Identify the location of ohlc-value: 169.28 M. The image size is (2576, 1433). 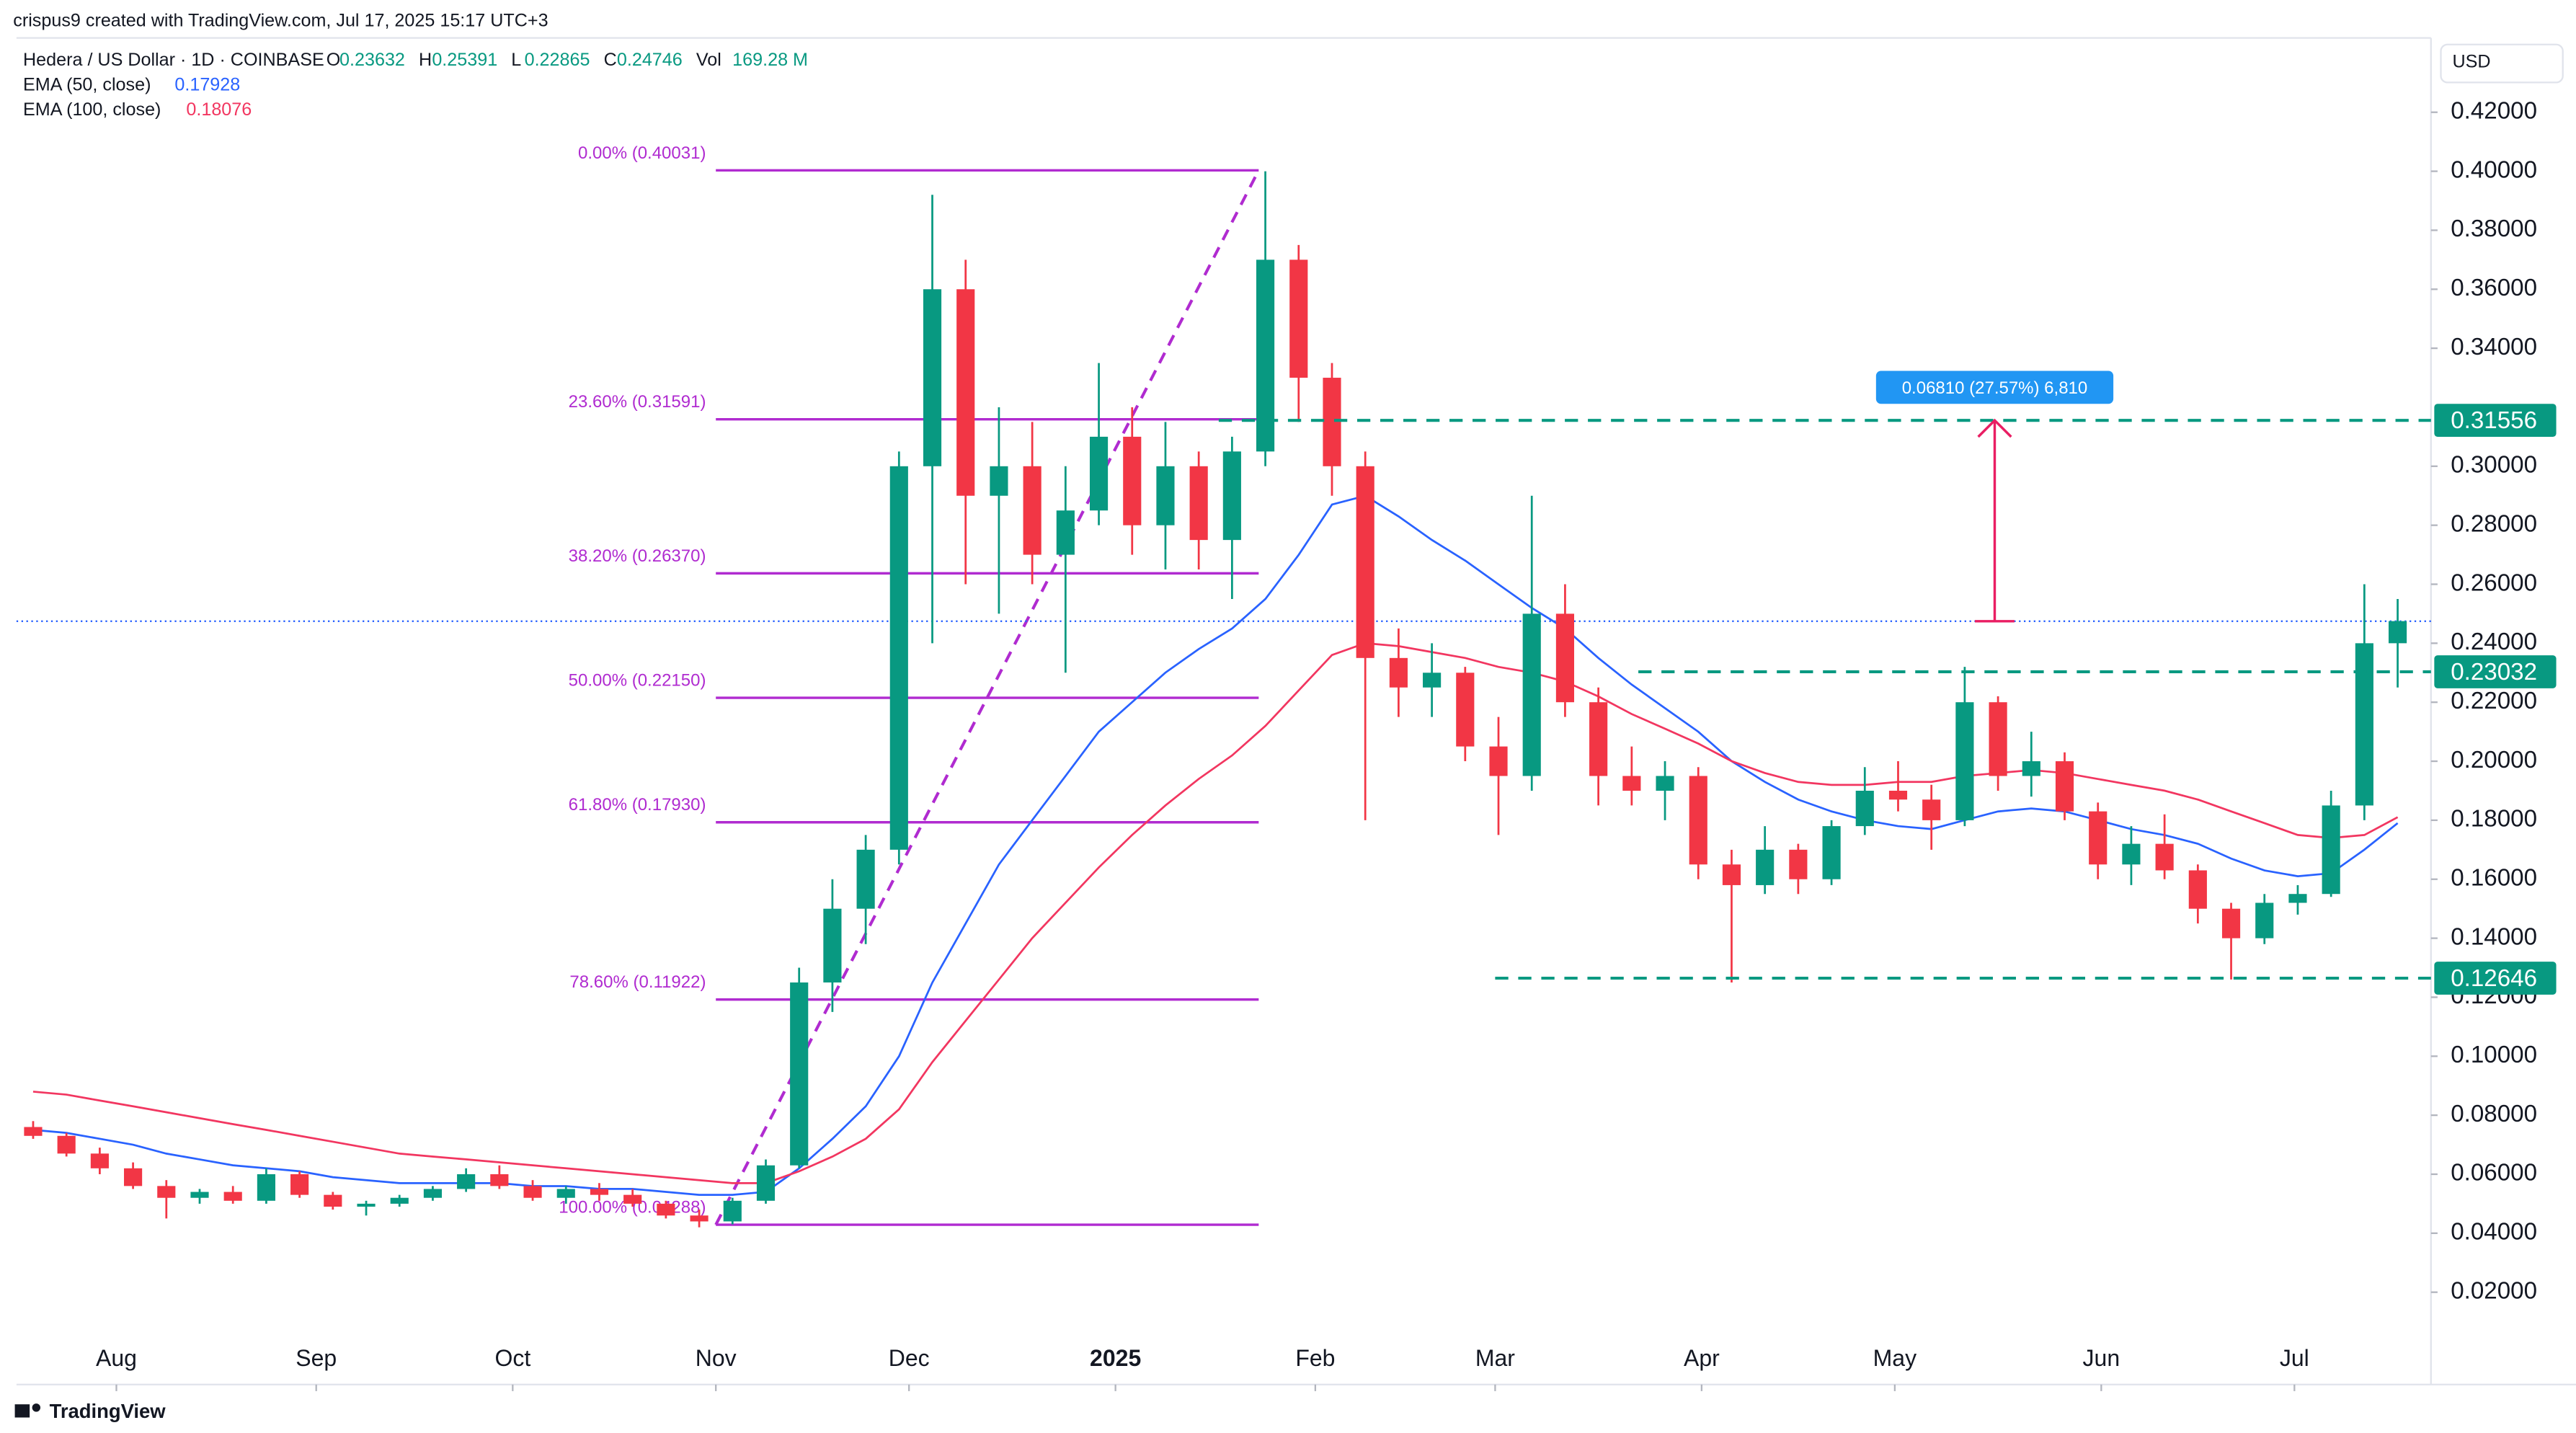
(770, 60).